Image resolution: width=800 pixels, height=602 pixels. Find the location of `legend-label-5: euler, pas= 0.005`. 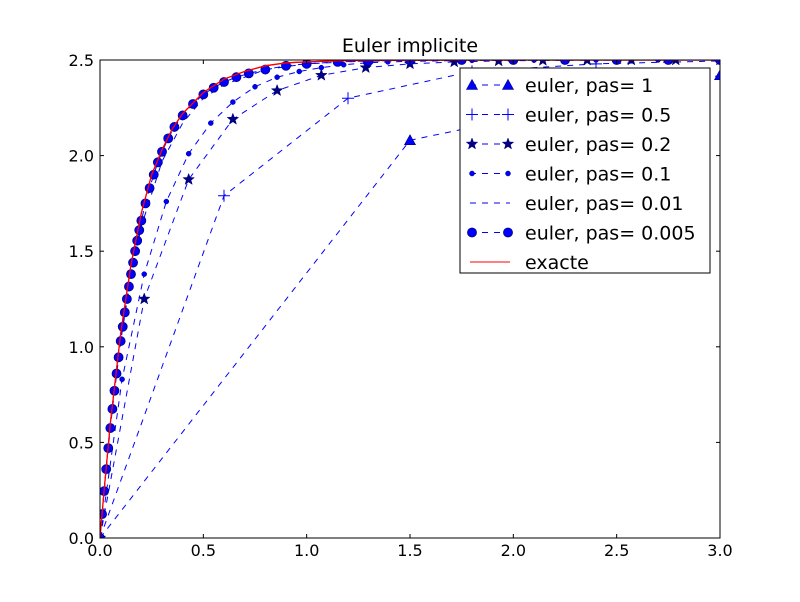

legend-label-5: euler, pas= 0.005 is located at coordinates (610, 234).